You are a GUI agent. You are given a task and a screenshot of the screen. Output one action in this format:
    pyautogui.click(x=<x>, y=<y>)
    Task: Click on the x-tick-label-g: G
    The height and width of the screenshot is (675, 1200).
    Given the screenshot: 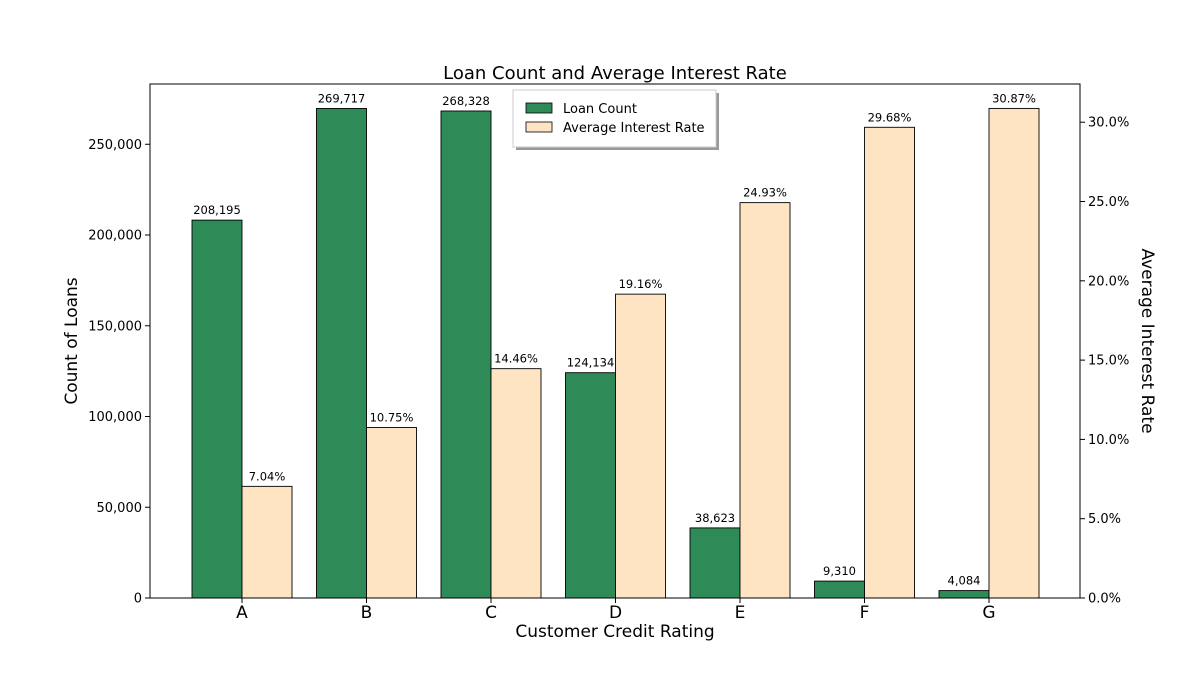 What is the action you would take?
    pyautogui.click(x=988, y=613)
    